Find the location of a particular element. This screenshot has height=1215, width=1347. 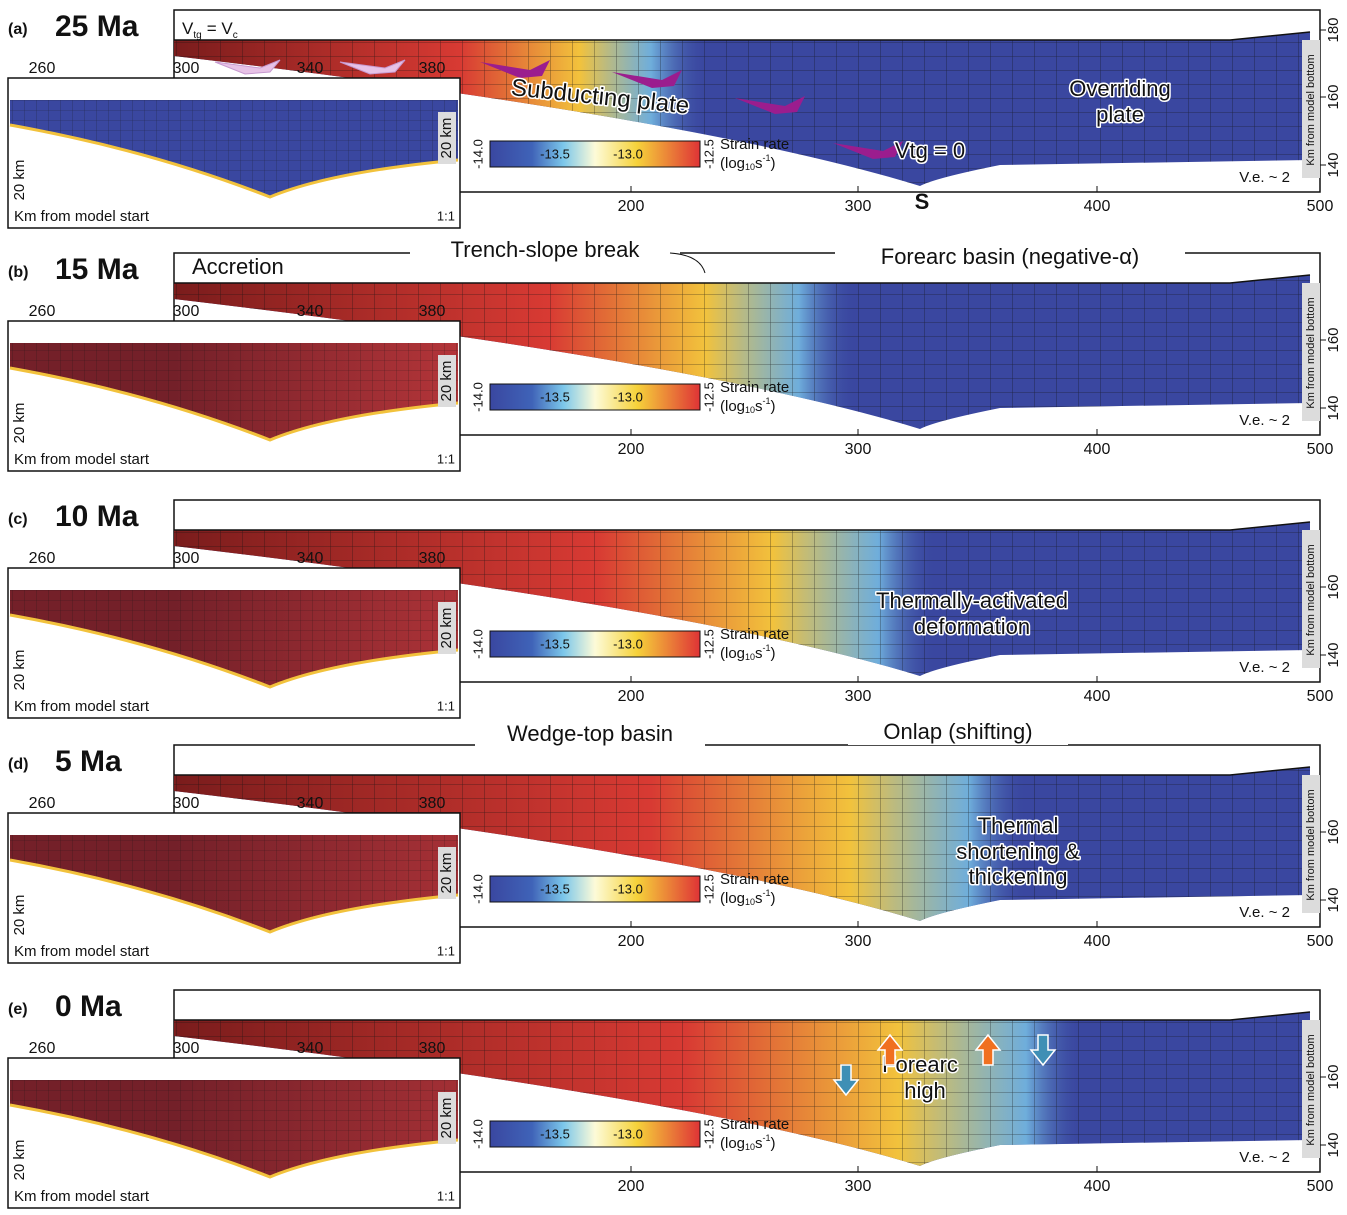

annotation: thickening is located at coordinates (1017, 876).